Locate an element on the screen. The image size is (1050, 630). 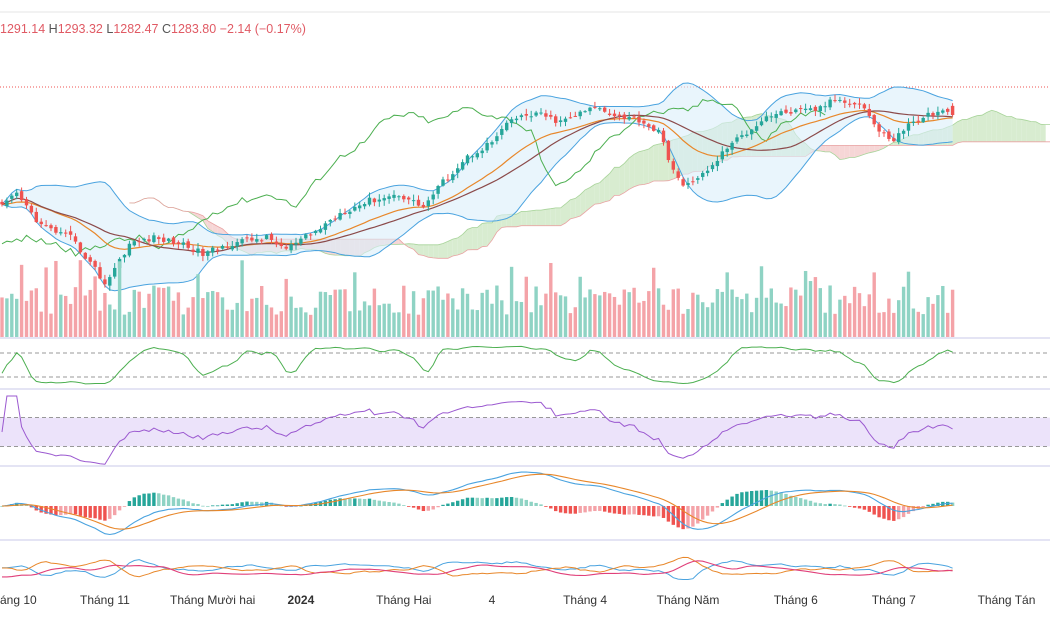
x-tick-label: 2024 is located at coordinates (301, 600).